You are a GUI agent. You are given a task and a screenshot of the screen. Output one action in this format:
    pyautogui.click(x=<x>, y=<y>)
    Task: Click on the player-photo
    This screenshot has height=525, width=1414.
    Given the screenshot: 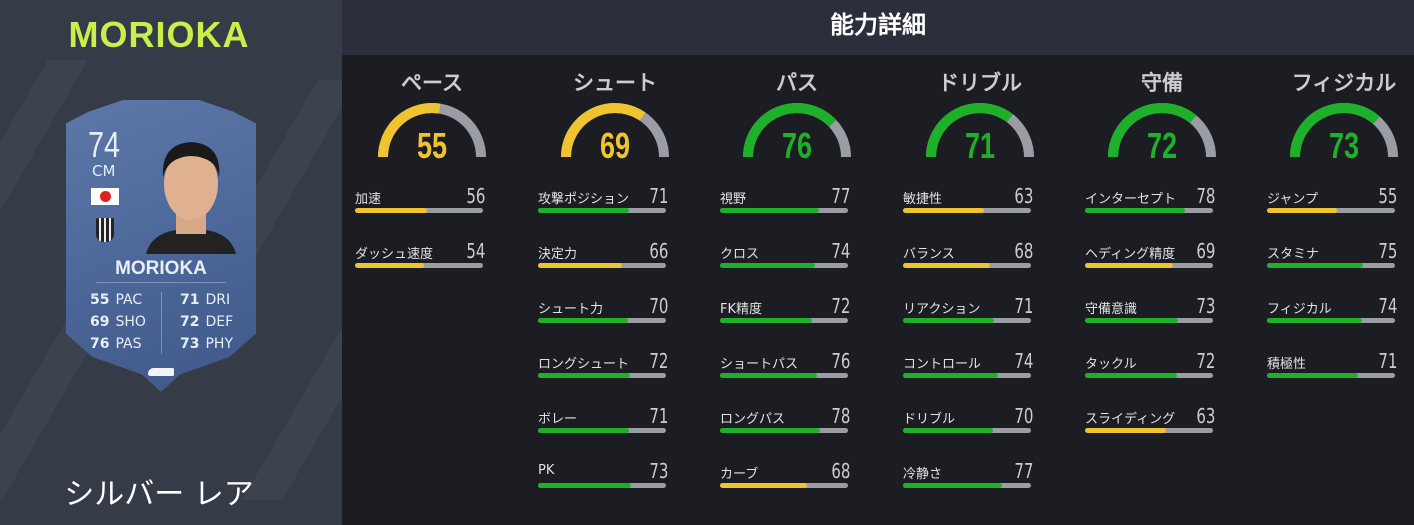 What is the action you would take?
    pyautogui.click(x=191, y=198)
    